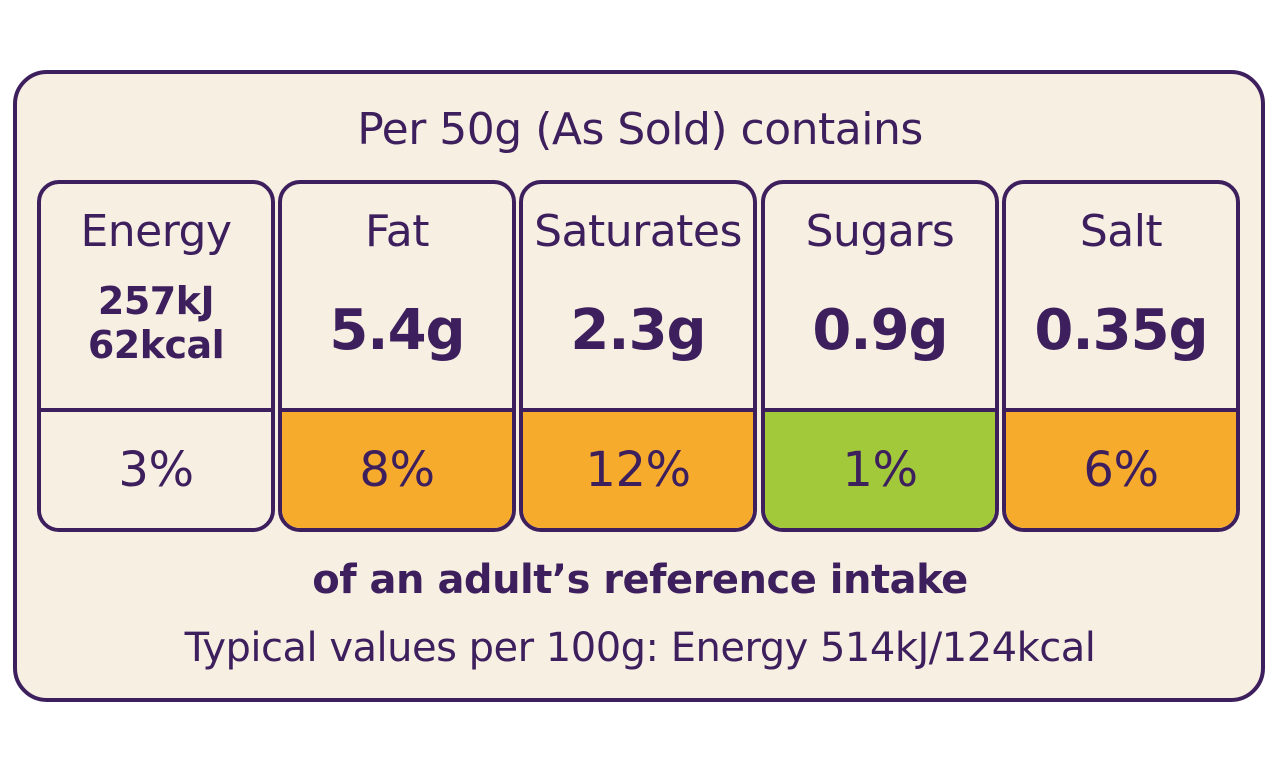 The image size is (1280, 774). Describe the element at coordinates (640, 129) in the screenshot. I see `label-heading: Per 50g (As Sold) contains` at that location.